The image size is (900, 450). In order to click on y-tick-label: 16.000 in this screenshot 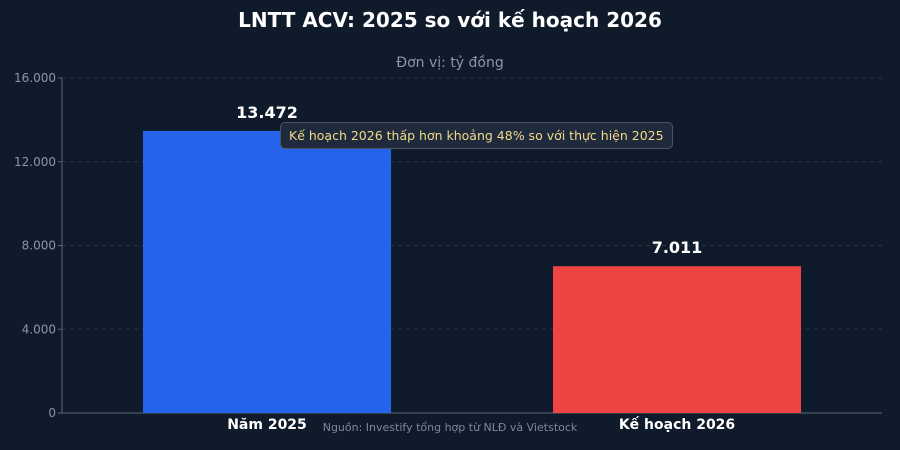, I will do `click(35, 78)`.